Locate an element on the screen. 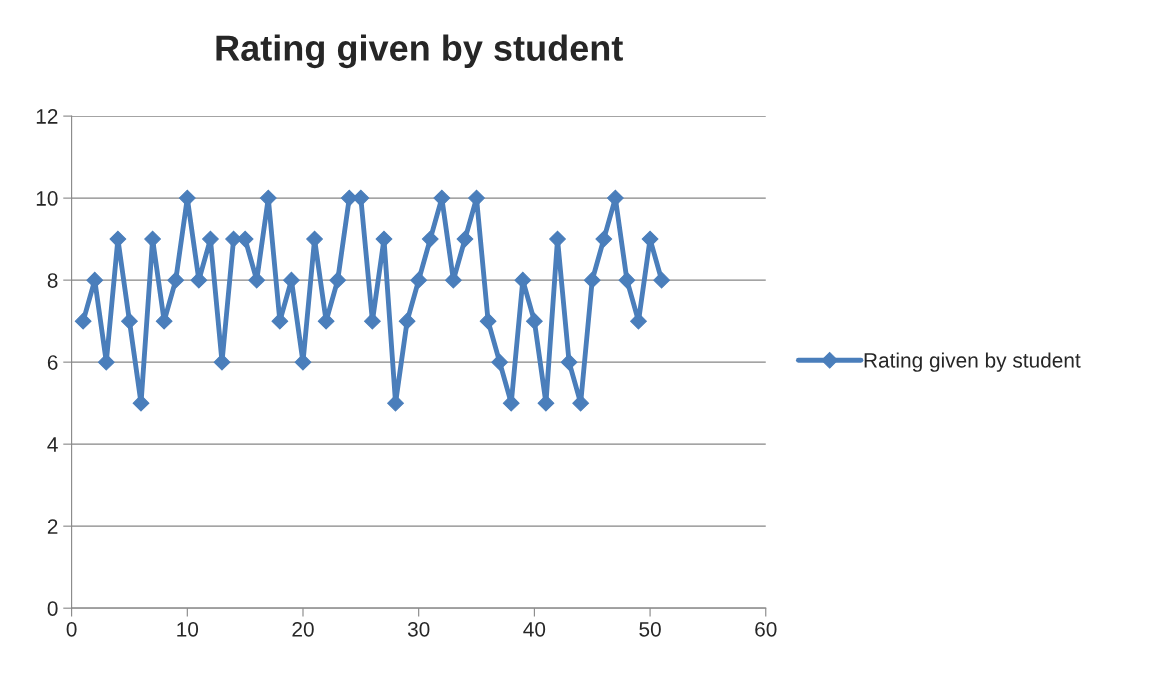 The height and width of the screenshot is (675, 1155). x-tick-label: 30 is located at coordinates (418, 629).